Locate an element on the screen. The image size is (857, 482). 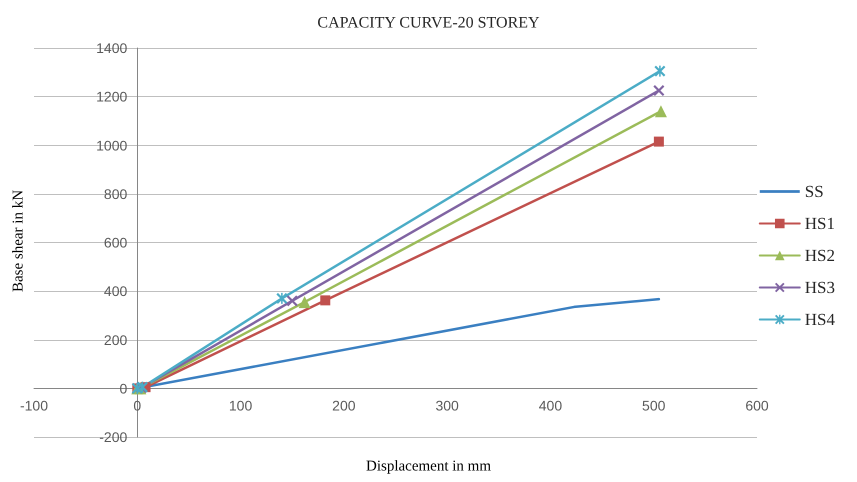
y-tick-label: 800 is located at coordinates (116, 194).